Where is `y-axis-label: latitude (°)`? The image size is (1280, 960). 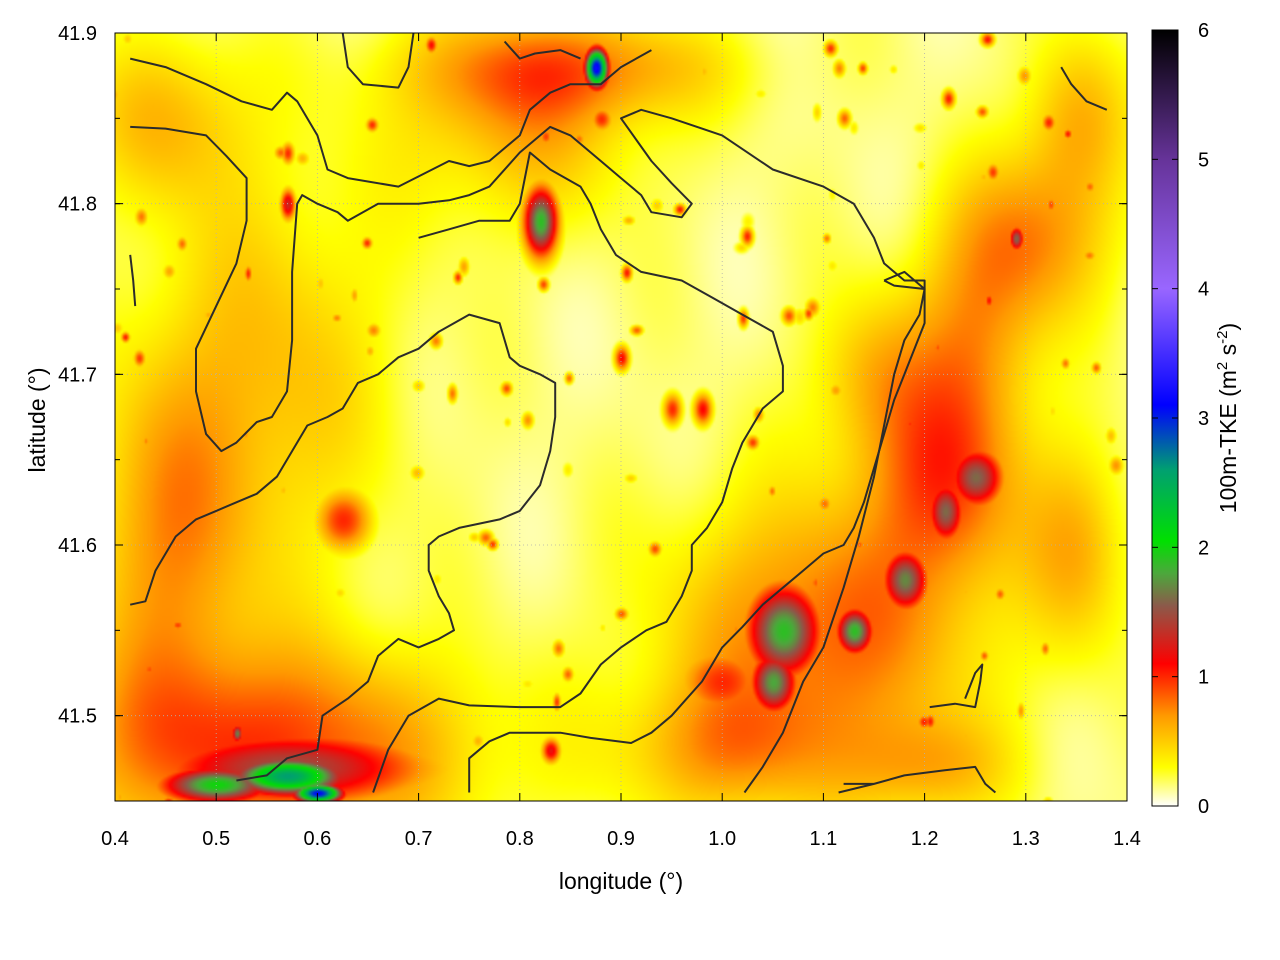 y-axis-label: latitude (°) is located at coordinates (37, 419).